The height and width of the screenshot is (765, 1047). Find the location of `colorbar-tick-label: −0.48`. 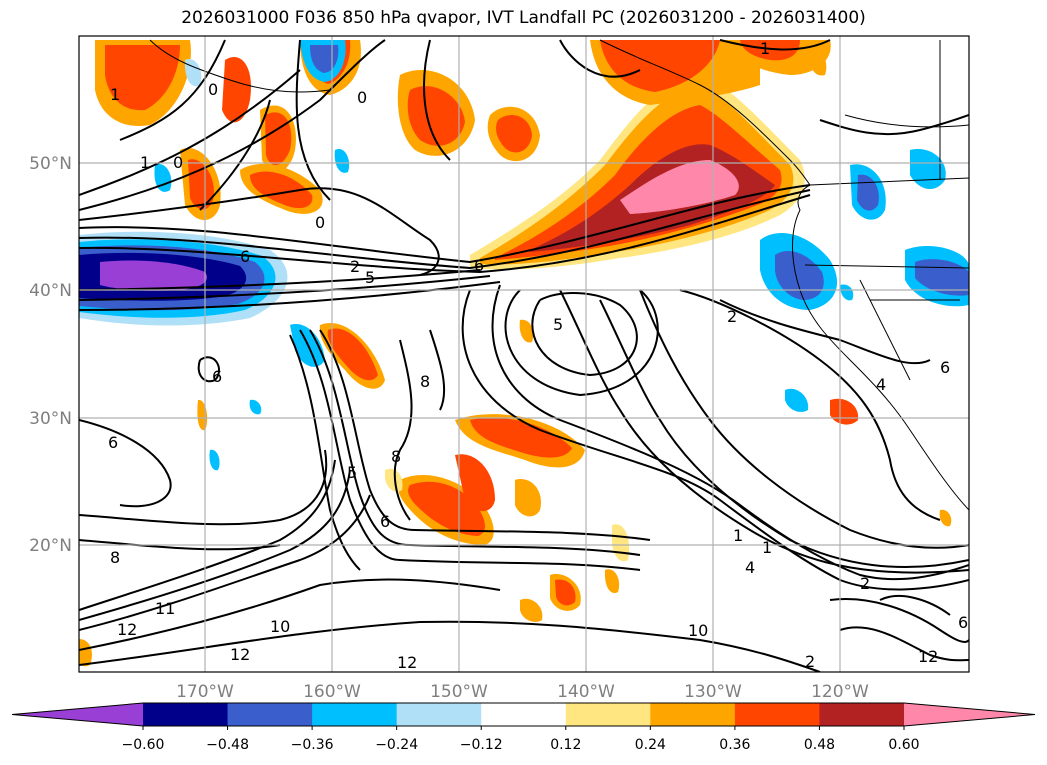

colorbar-tick-label: −0.48 is located at coordinates (227, 745).